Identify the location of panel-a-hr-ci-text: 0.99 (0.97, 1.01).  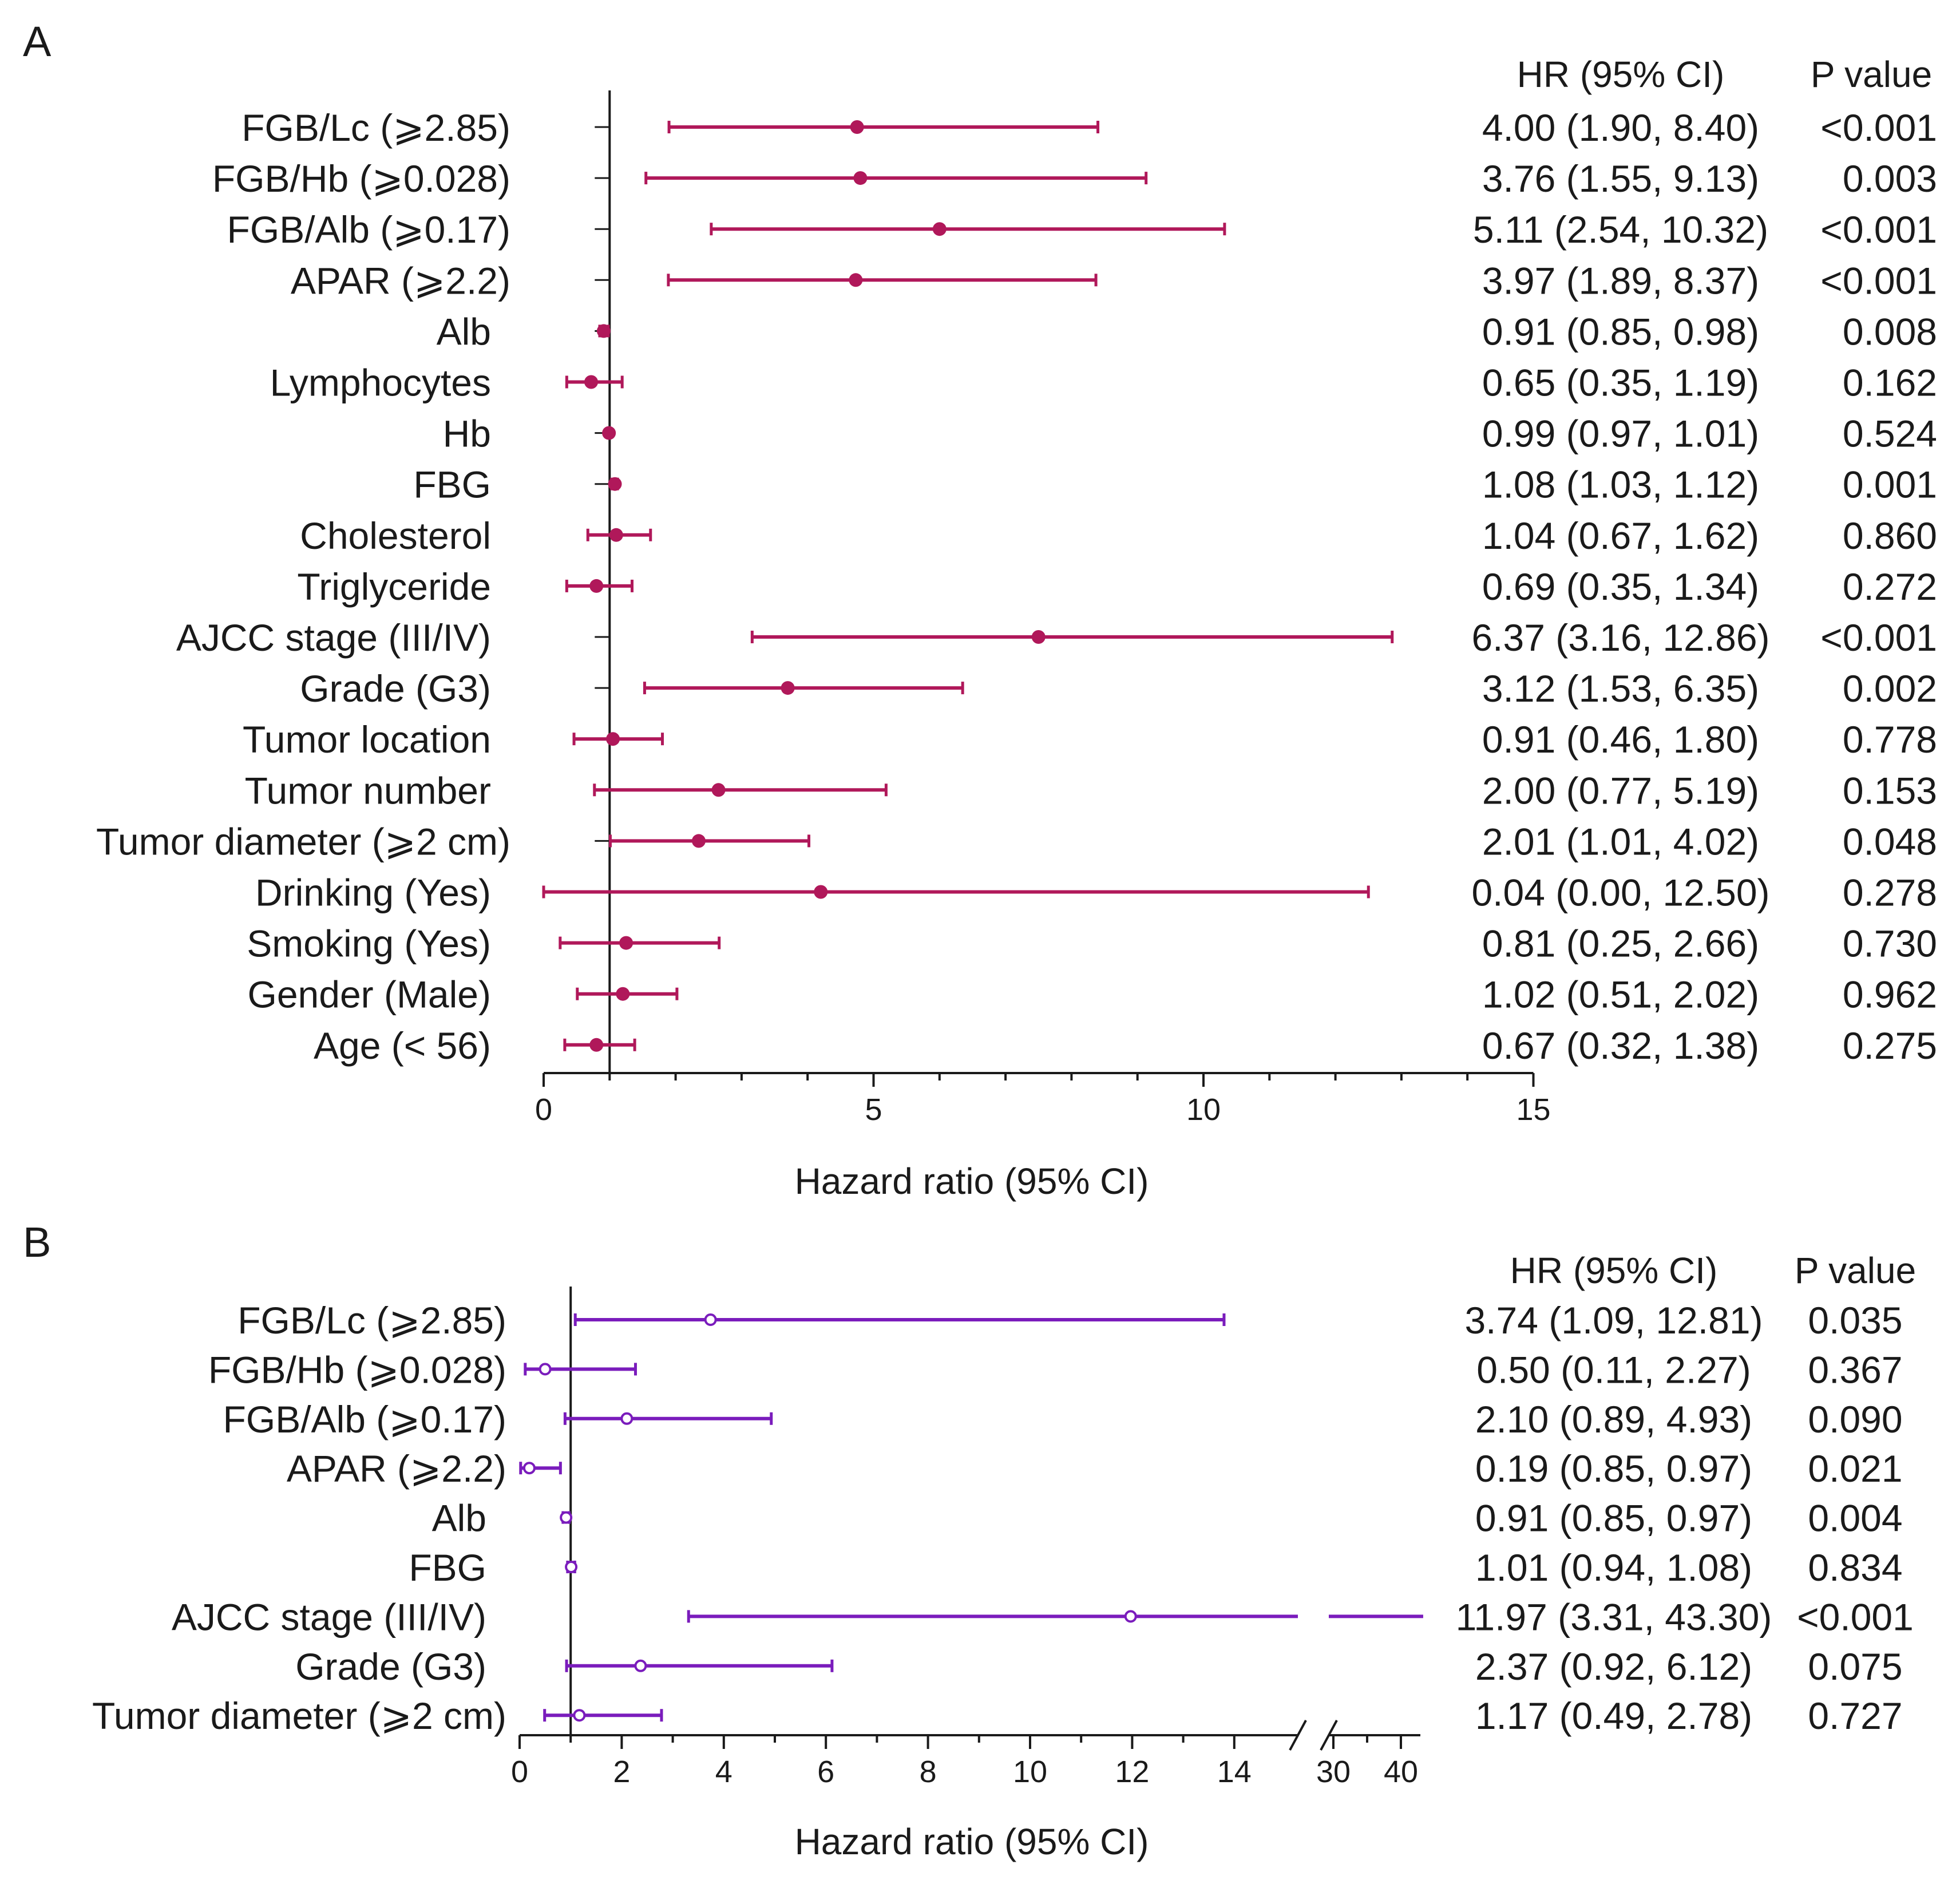
(1620, 434).